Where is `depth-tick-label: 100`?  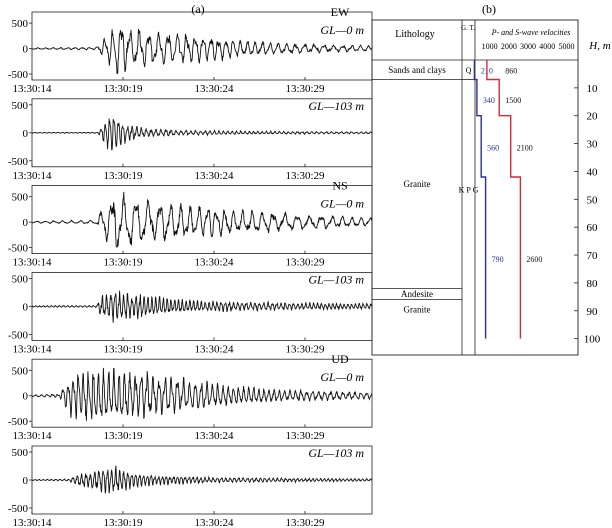 depth-tick-label: 100 is located at coordinates (592, 340).